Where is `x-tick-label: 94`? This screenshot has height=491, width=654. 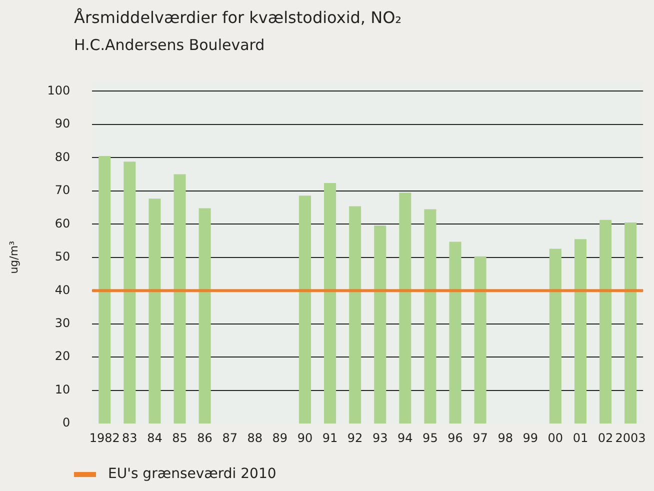 x-tick-label: 94 is located at coordinates (405, 437).